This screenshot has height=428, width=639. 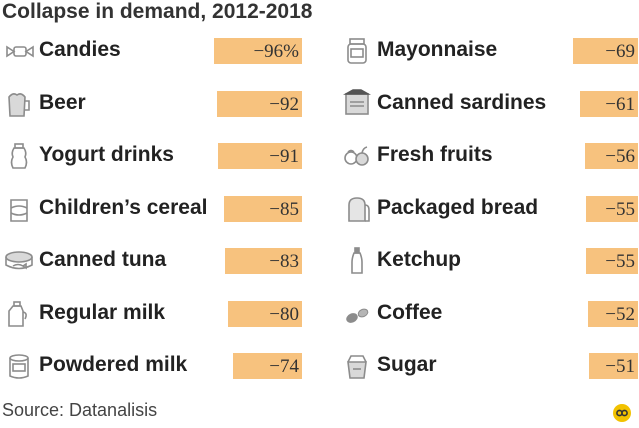 I want to click on table-row: Sugar −51, so click(x=489, y=367).